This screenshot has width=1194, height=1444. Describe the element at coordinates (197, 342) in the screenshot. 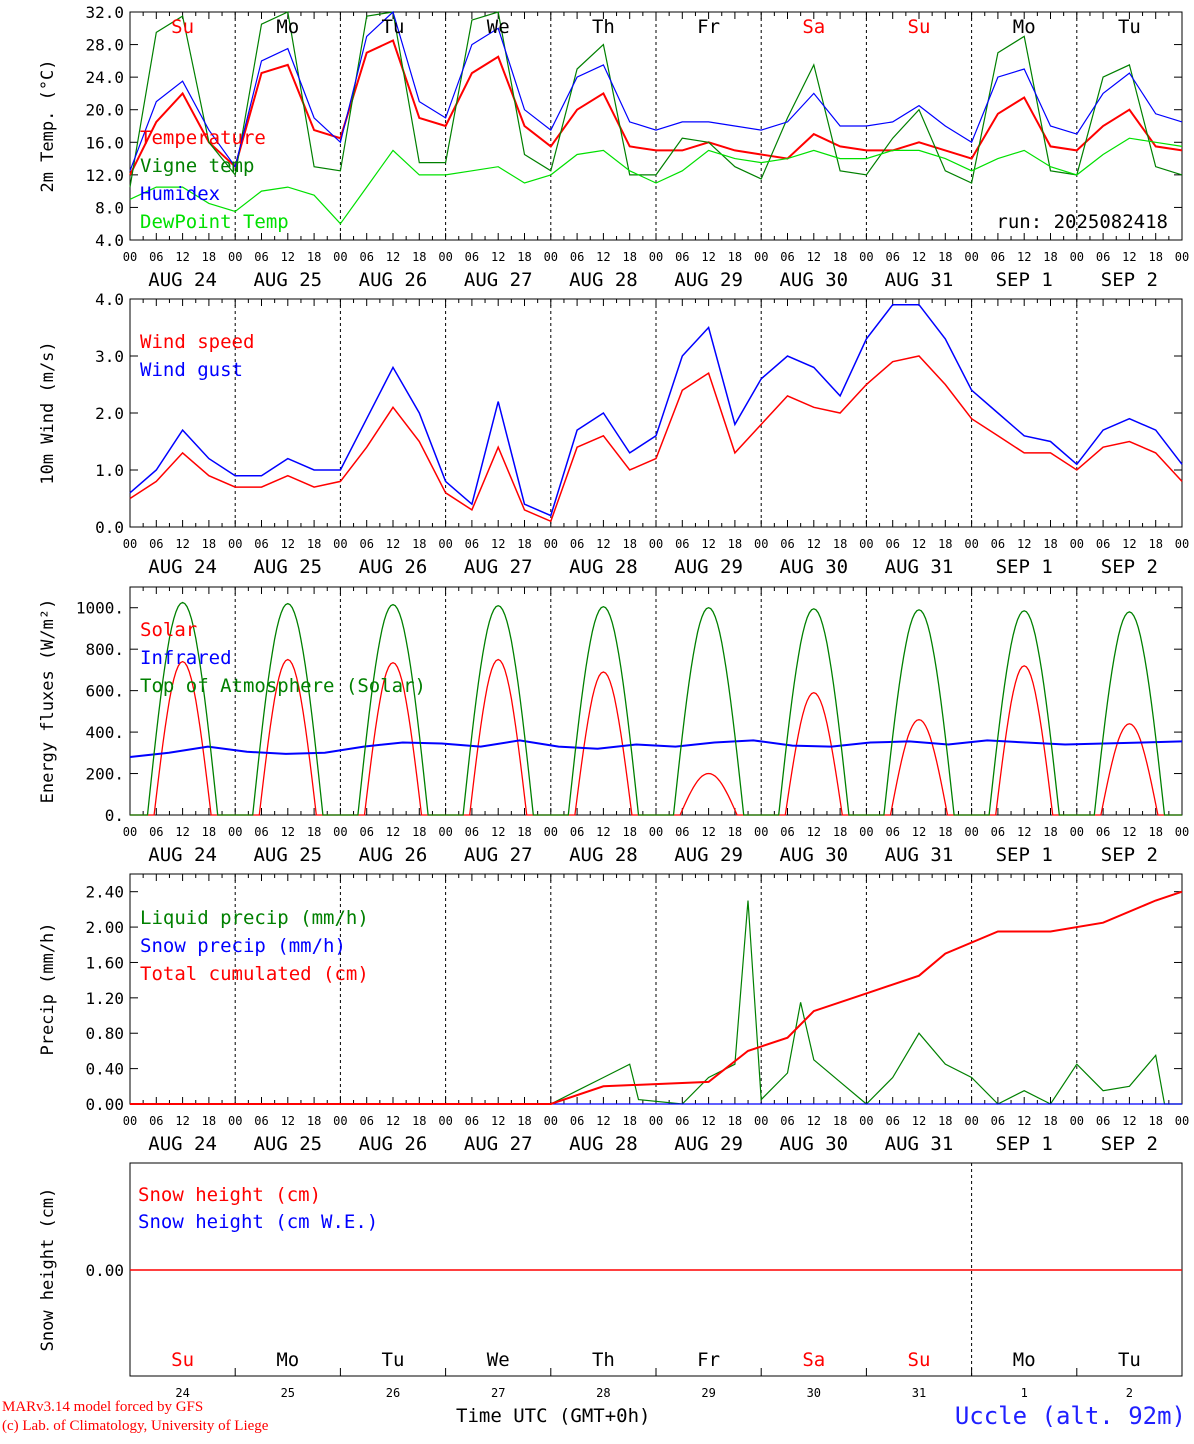

I see `legend-entry: Wind speed` at that location.